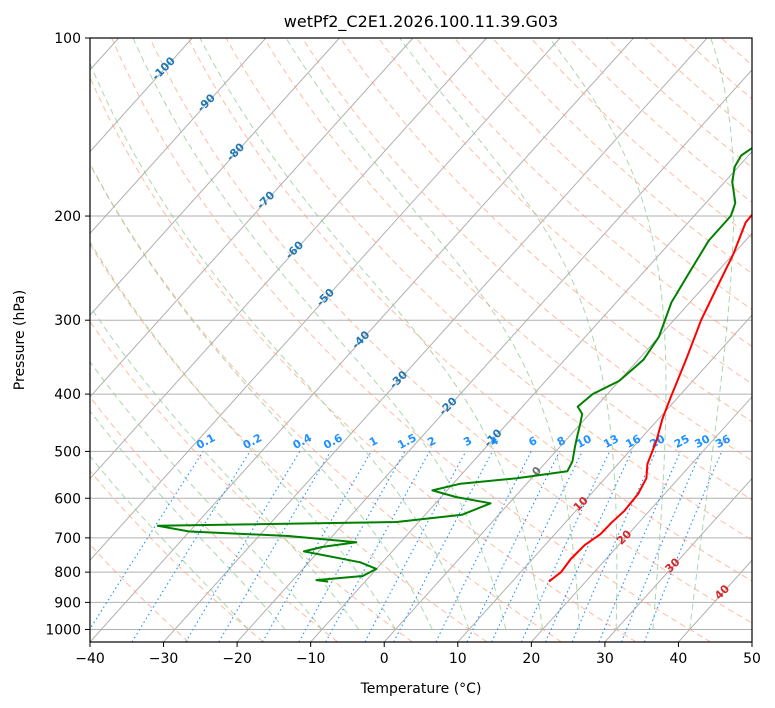 This screenshot has width=775, height=708. I want to click on x-axis-title: Temperature (°C), so click(421, 689).